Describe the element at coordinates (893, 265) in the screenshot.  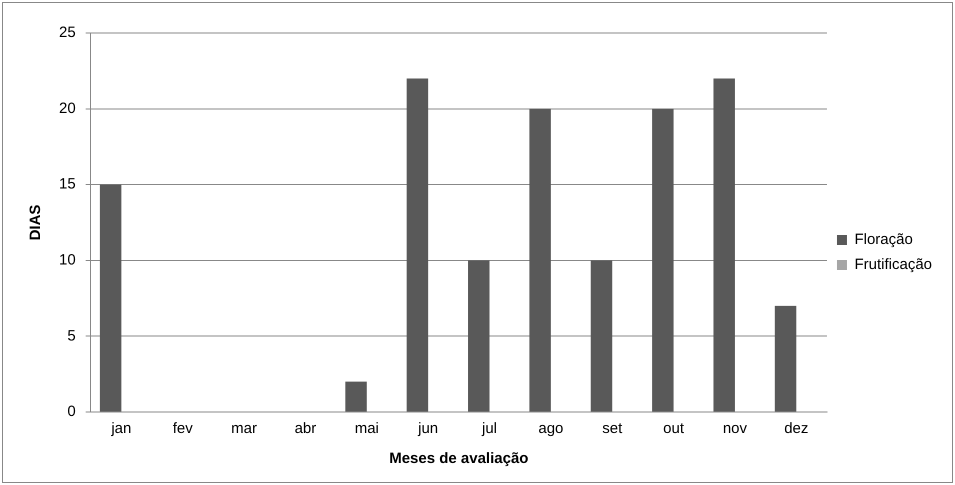
I see `legend-label: Frutificação` at that location.